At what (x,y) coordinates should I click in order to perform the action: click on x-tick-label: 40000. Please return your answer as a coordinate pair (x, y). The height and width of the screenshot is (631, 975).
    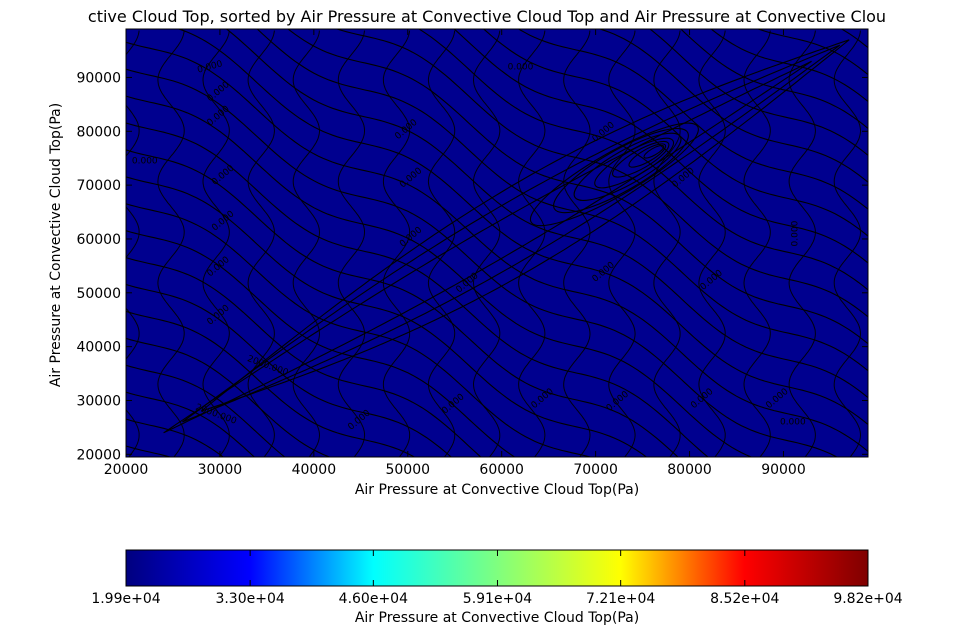
    Looking at the image, I should click on (314, 470).